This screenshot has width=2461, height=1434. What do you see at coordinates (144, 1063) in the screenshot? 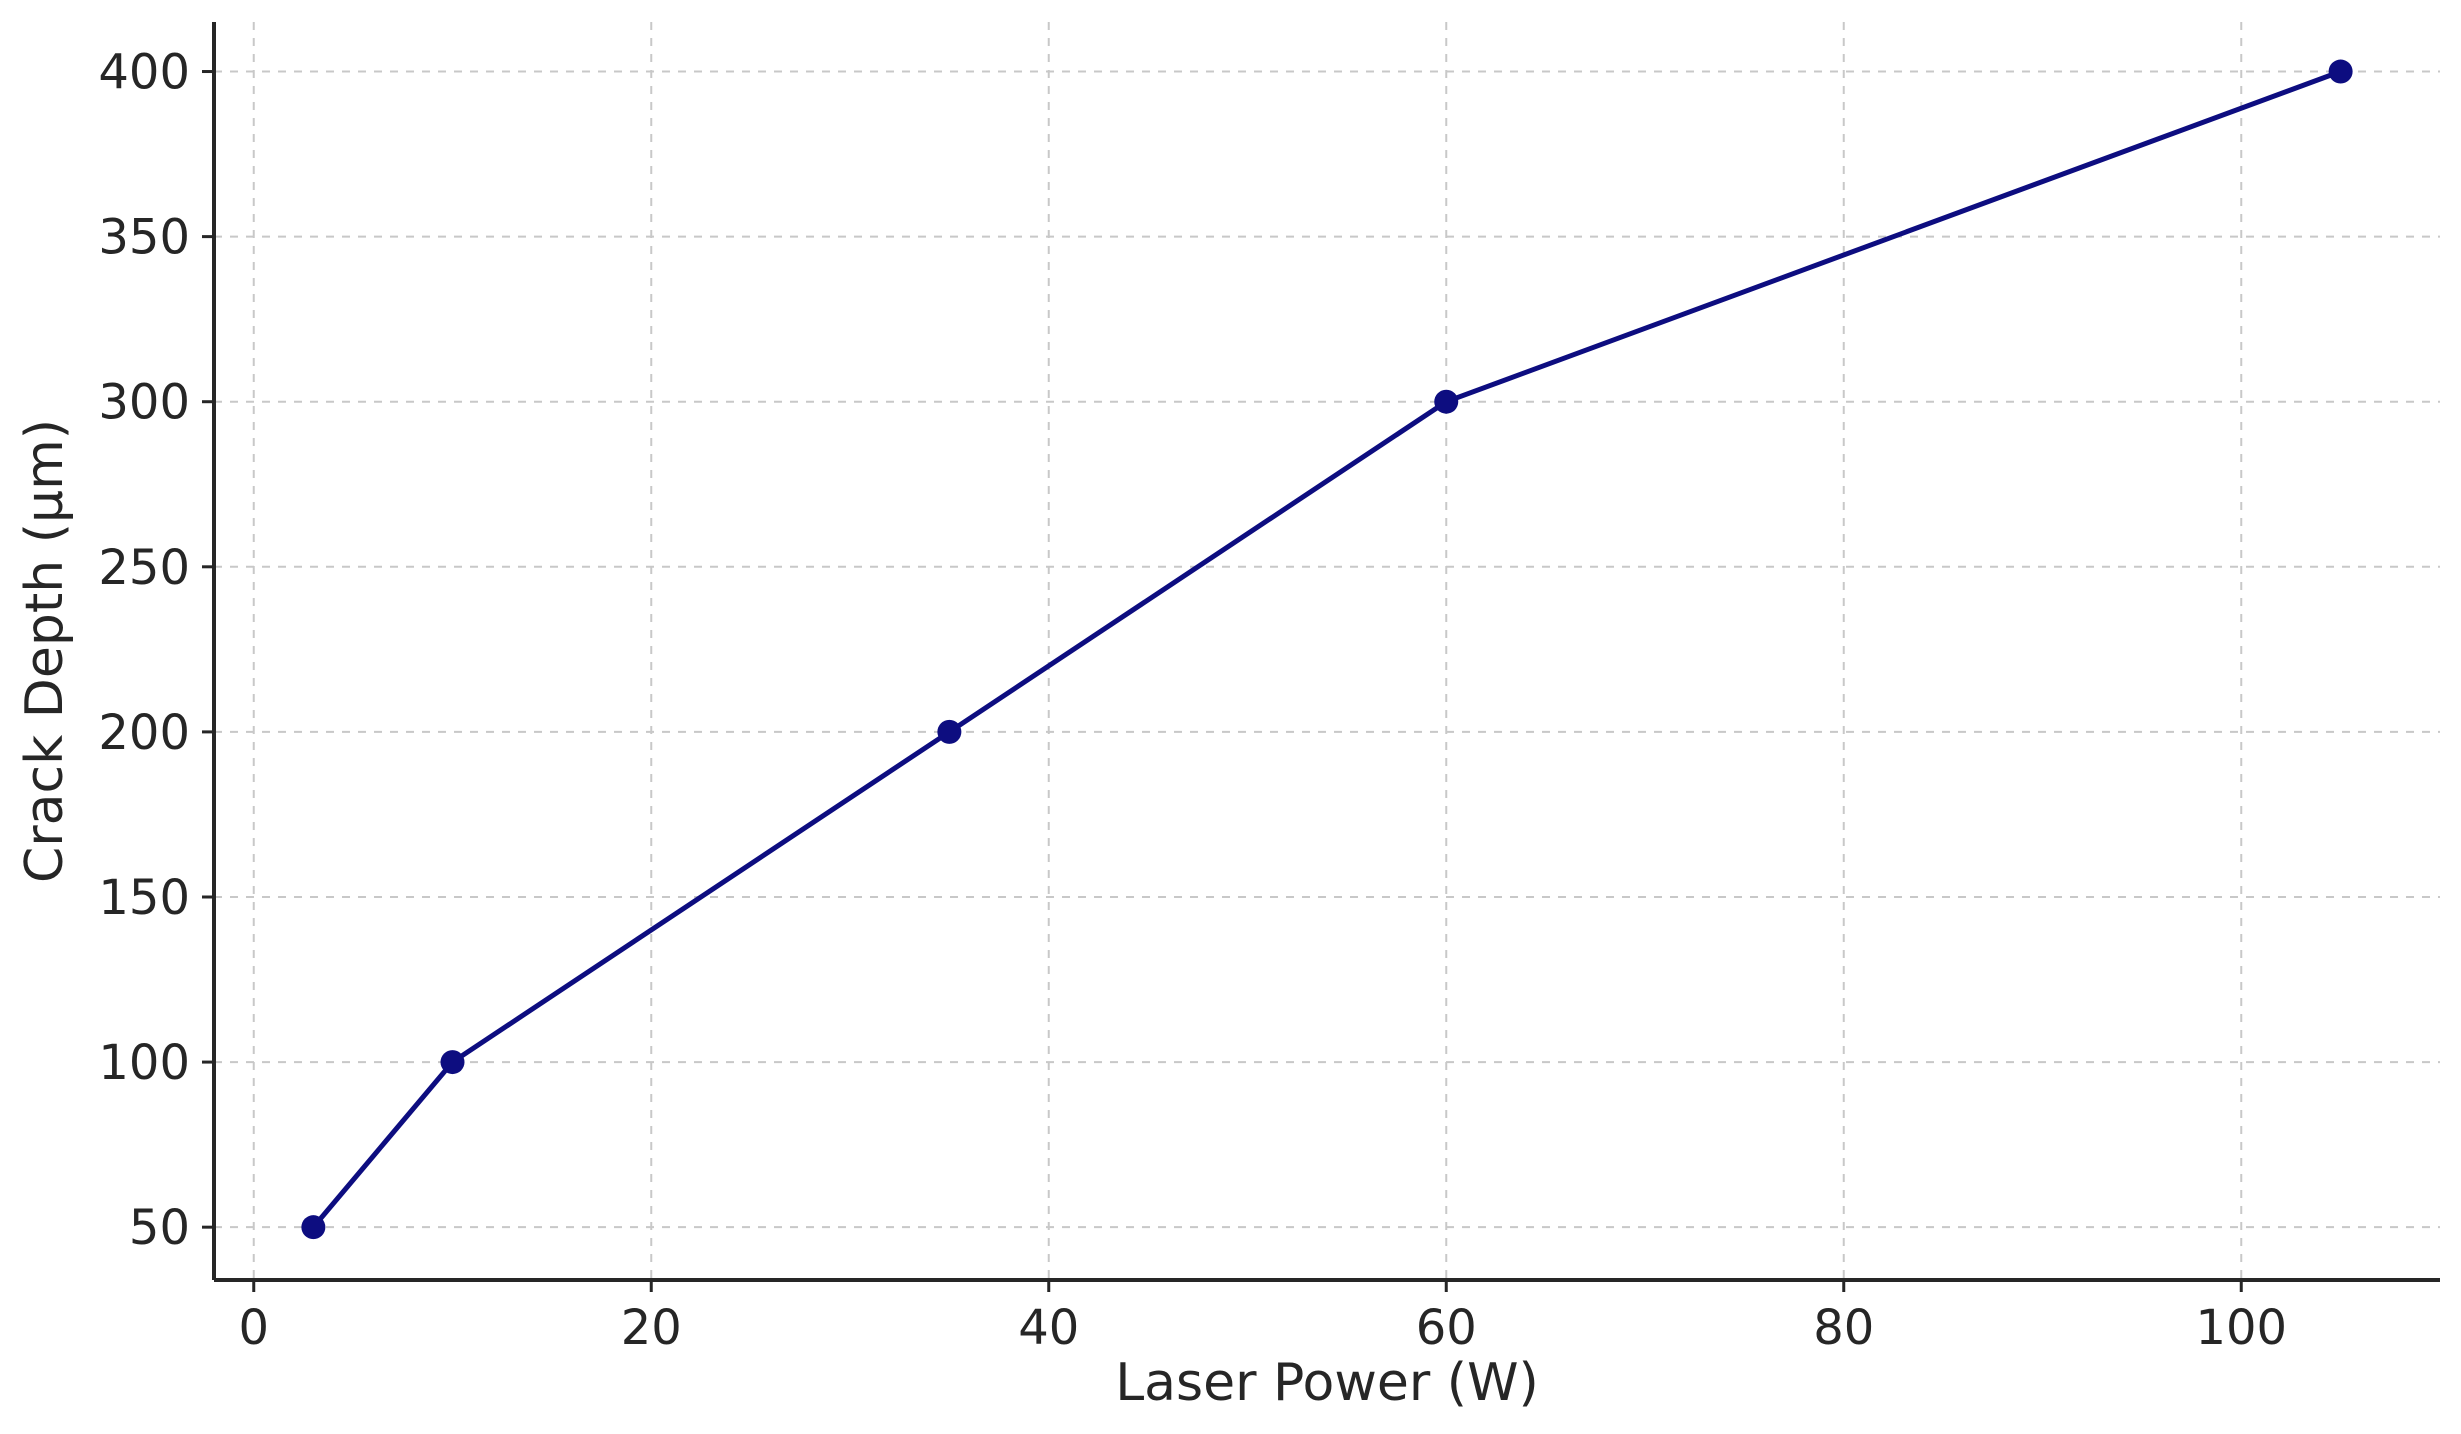
I see `y-tick-label: 100` at bounding box center [144, 1063].